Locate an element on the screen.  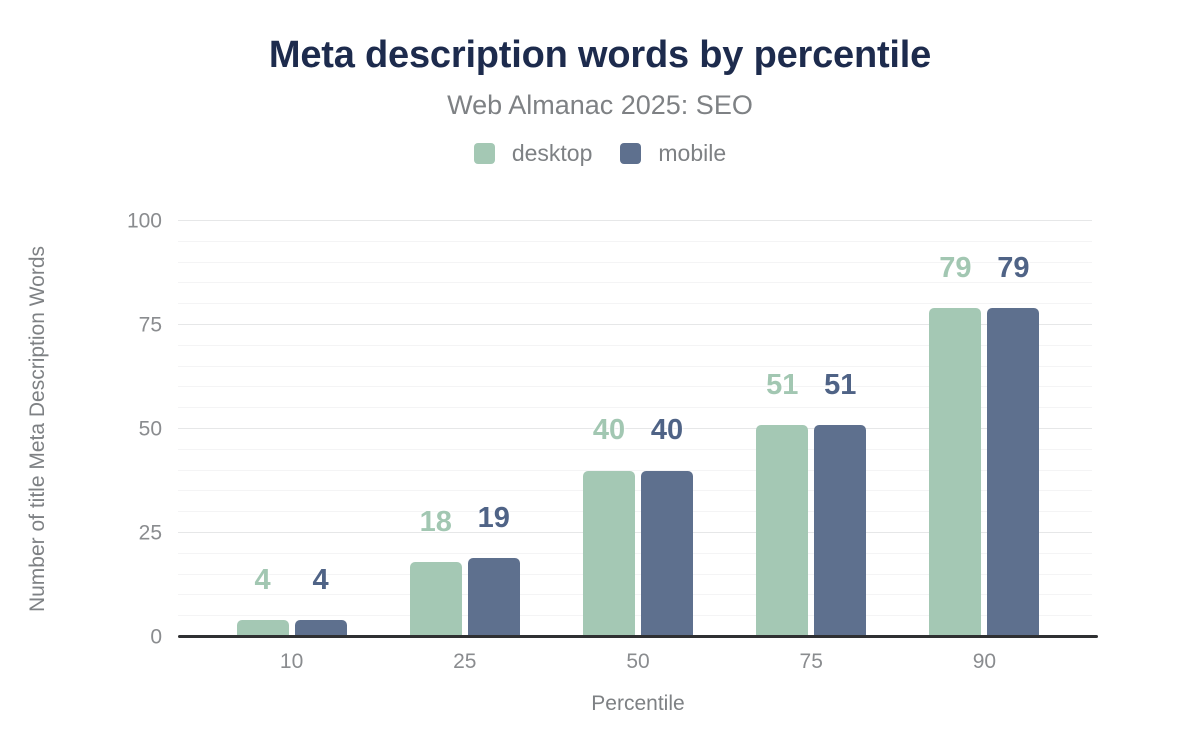
category-slot-75: 51 51 75 is located at coordinates (811, 446).